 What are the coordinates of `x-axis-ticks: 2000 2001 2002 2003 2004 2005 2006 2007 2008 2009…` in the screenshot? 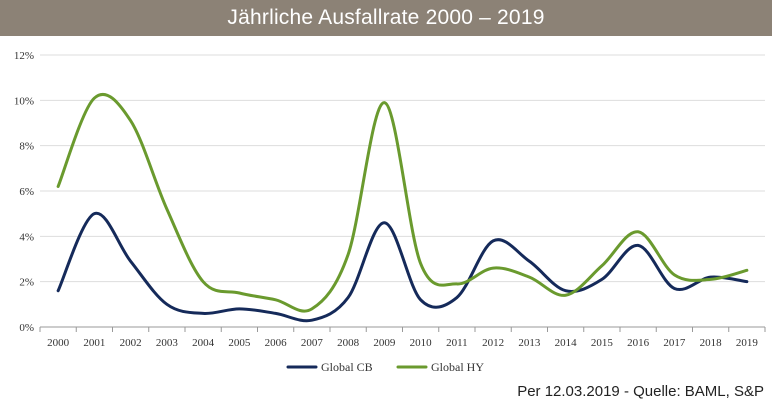 It's located at (402, 343).